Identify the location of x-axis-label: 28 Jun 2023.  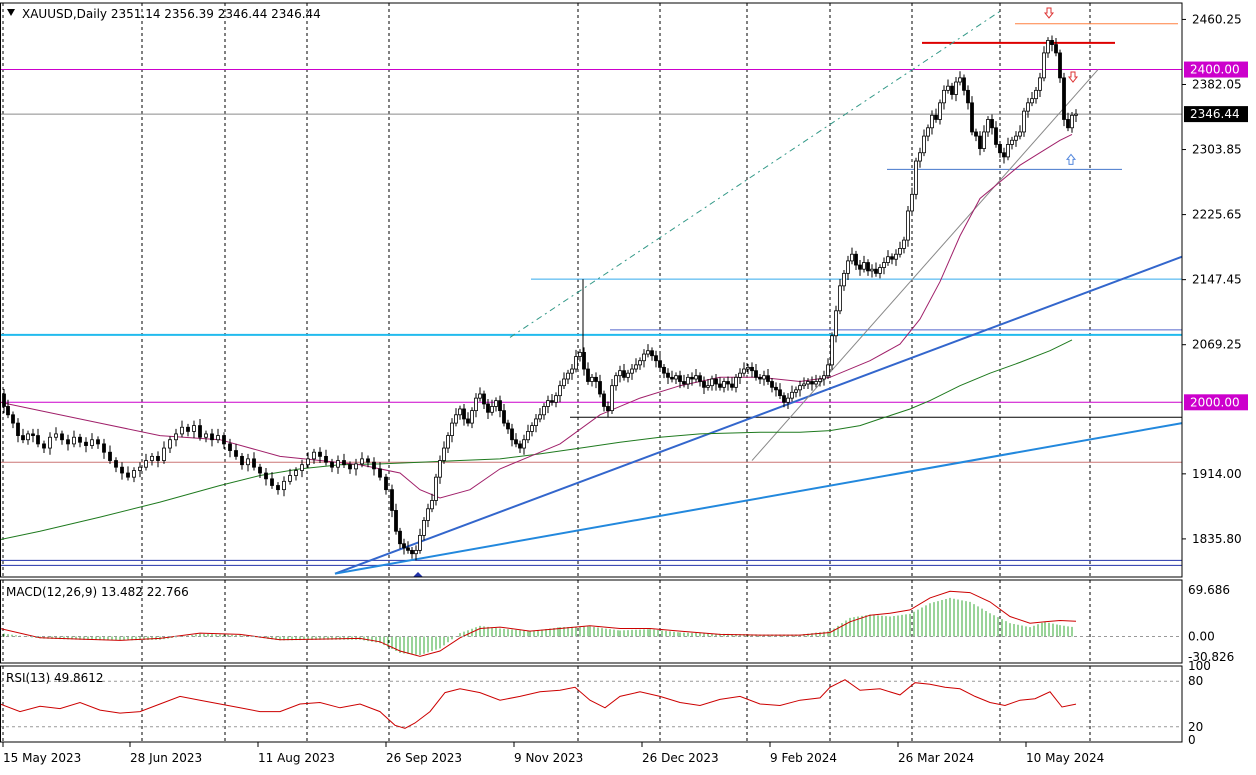
(166, 758).